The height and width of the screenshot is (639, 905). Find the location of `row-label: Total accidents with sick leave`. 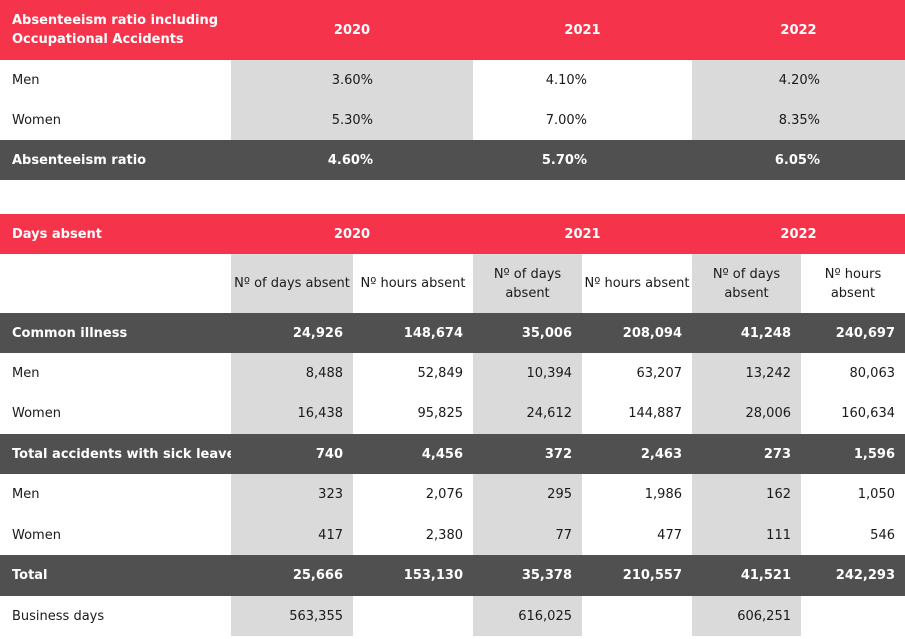

row-label: Total accidents with sick leave is located at coordinates (115, 454).